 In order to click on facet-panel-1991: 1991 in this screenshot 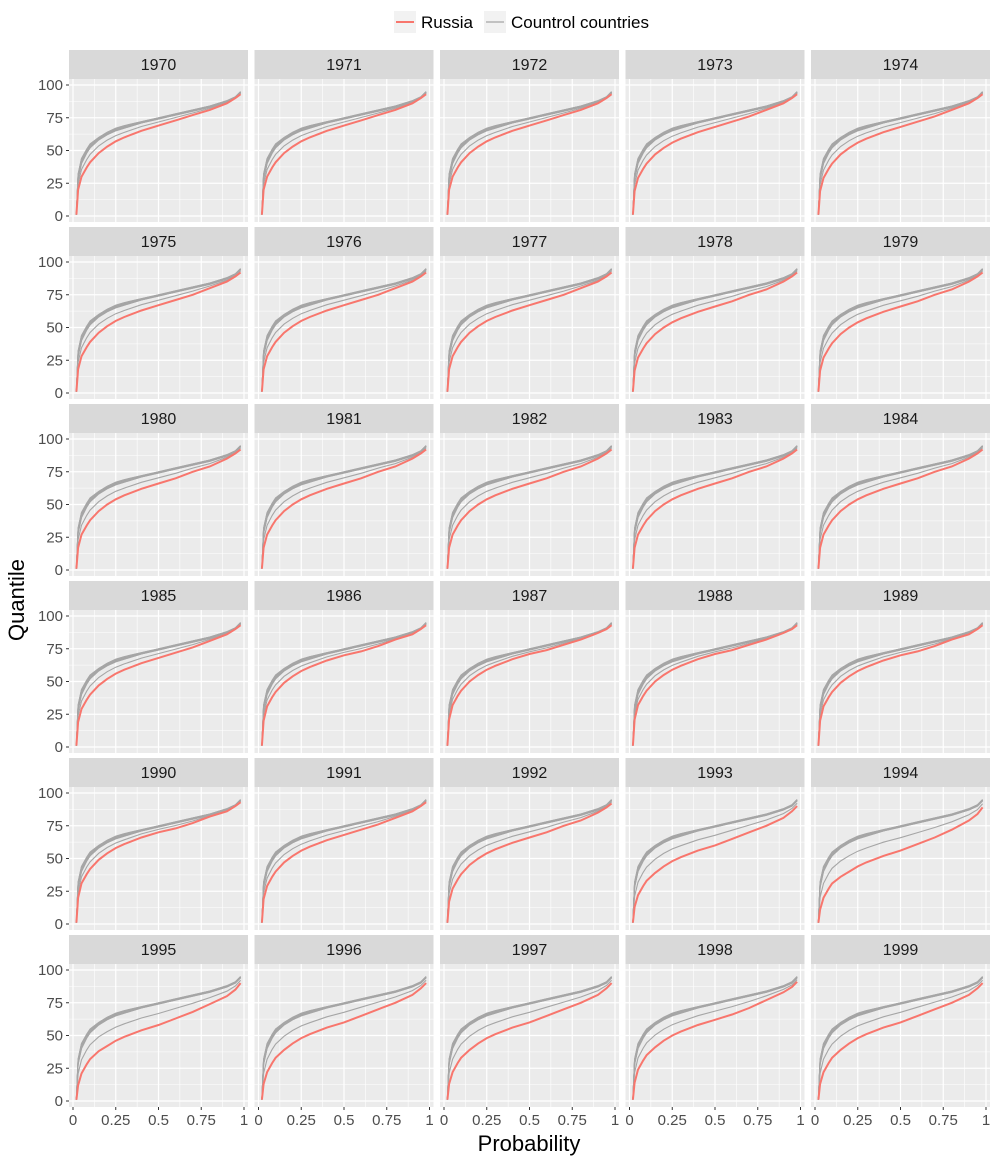, I will do `click(344, 844)`.